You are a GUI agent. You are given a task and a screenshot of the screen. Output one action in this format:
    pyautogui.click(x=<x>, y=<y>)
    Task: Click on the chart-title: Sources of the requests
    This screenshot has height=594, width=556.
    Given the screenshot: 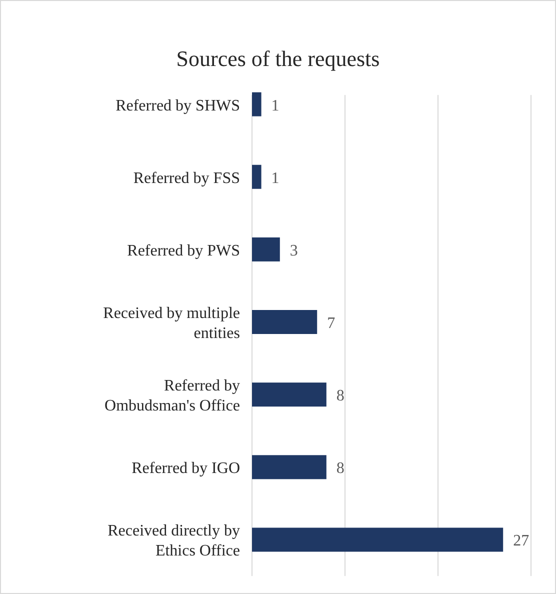 What is the action you would take?
    pyautogui.click(x=278, y=58)
    